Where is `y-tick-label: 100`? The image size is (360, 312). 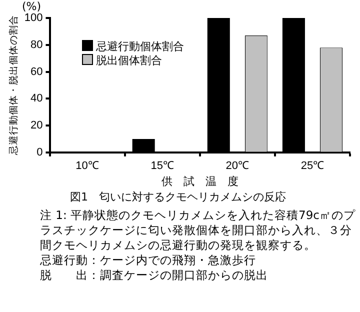 y-tick-label: 100 is located at coordinates (33, 18).